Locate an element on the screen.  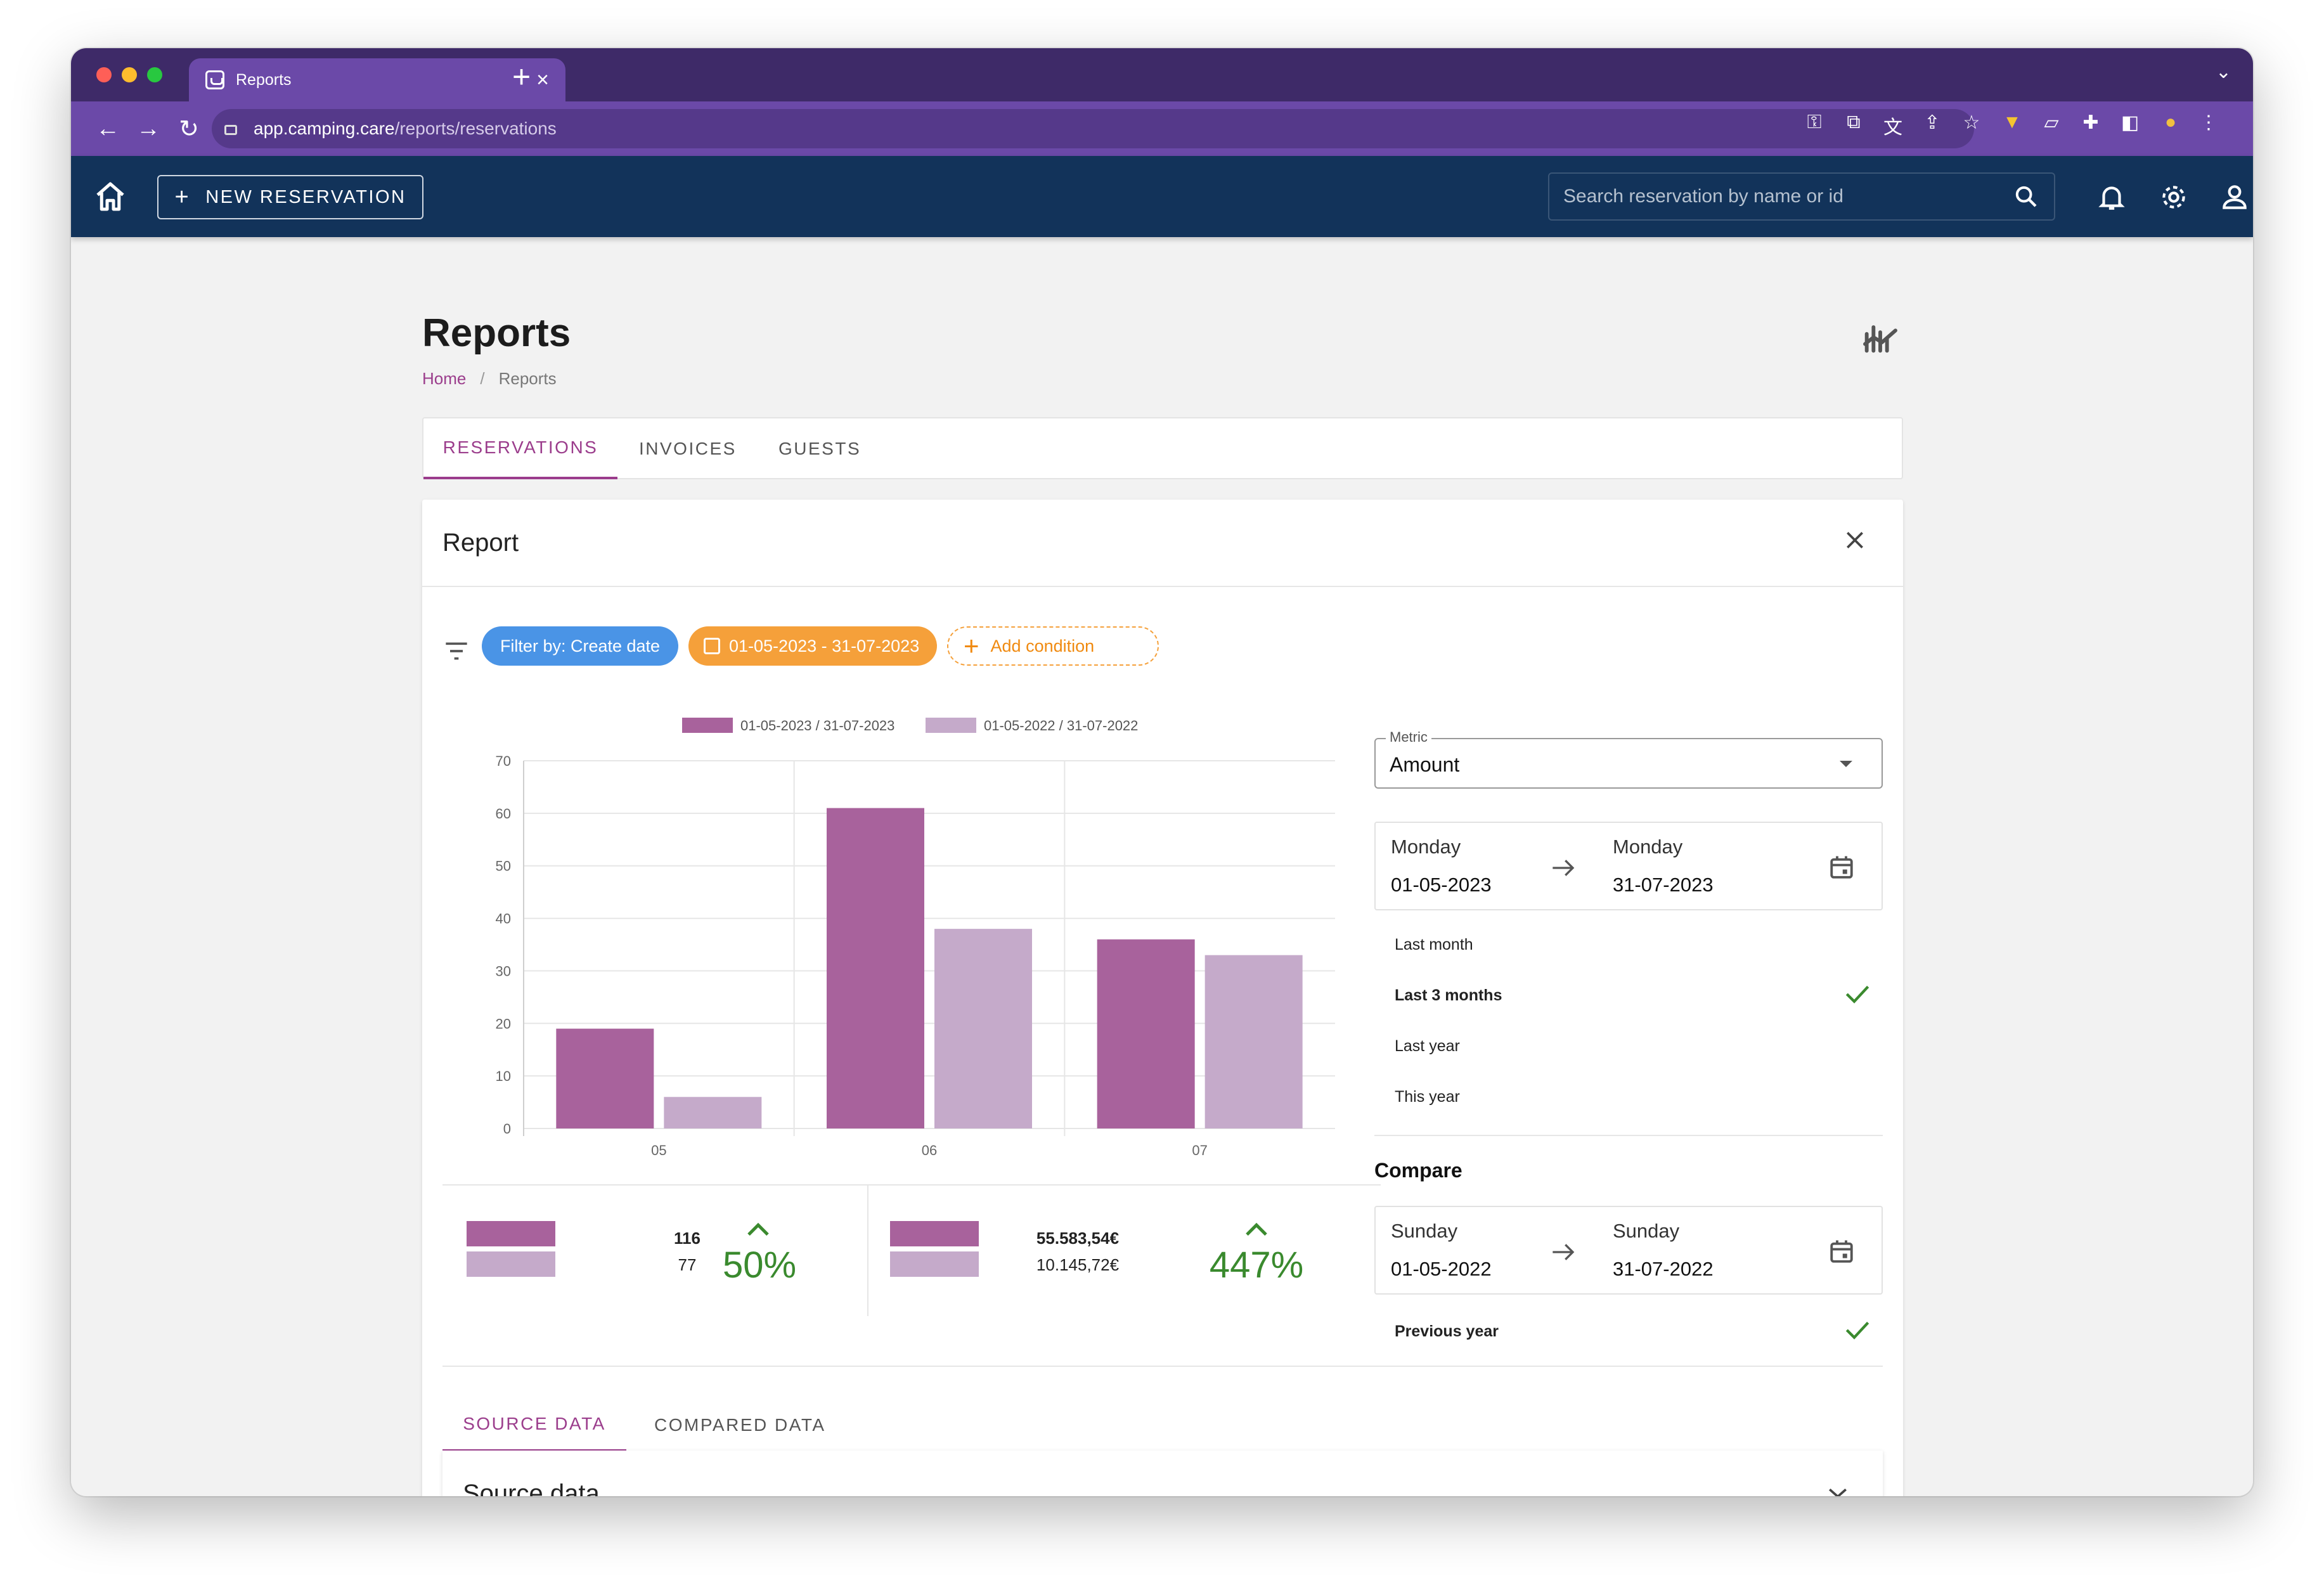
preset-this-year: This year is located at coordinates (1428, 1097).